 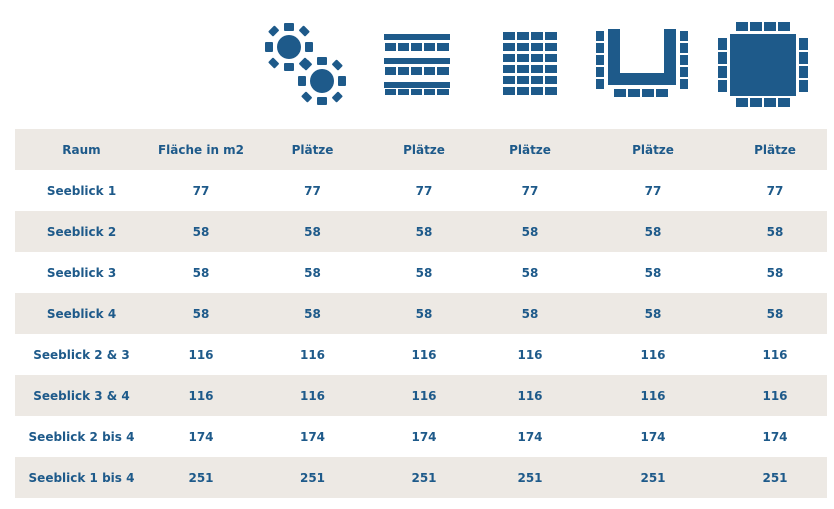 What do you see at coordinates (201, 436) in the screenshot?
I see `area-value: 174` at bounding box center [201, 436].